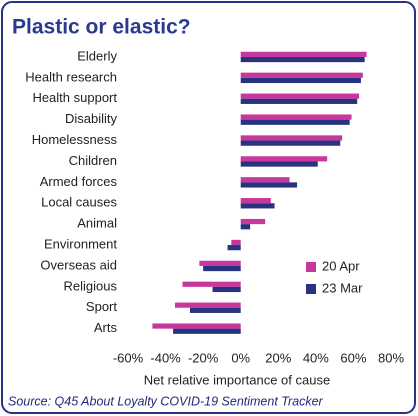 This screenshot has height=416, width=418. What do you see at coordinates (97, 55) in the screenshot?
I see `y-tick-label: Elderly` at bounding box center [97, 55].